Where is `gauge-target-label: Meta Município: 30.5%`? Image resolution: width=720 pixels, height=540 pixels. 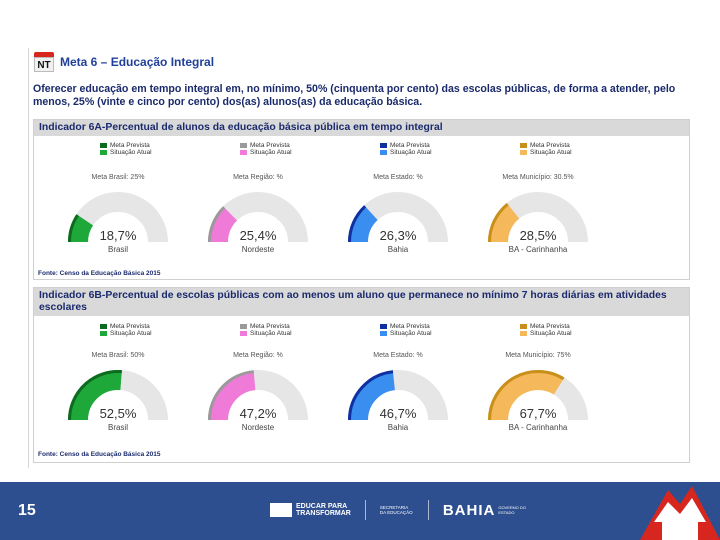
gauge-target-label: Meta Município: 30.5% is located at coordinates (538, 177).